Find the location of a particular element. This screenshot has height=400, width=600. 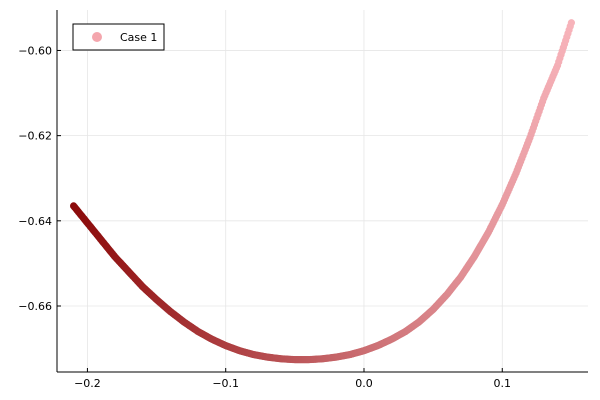

legend-label: Case 1 is located at coordinates (138, 37).